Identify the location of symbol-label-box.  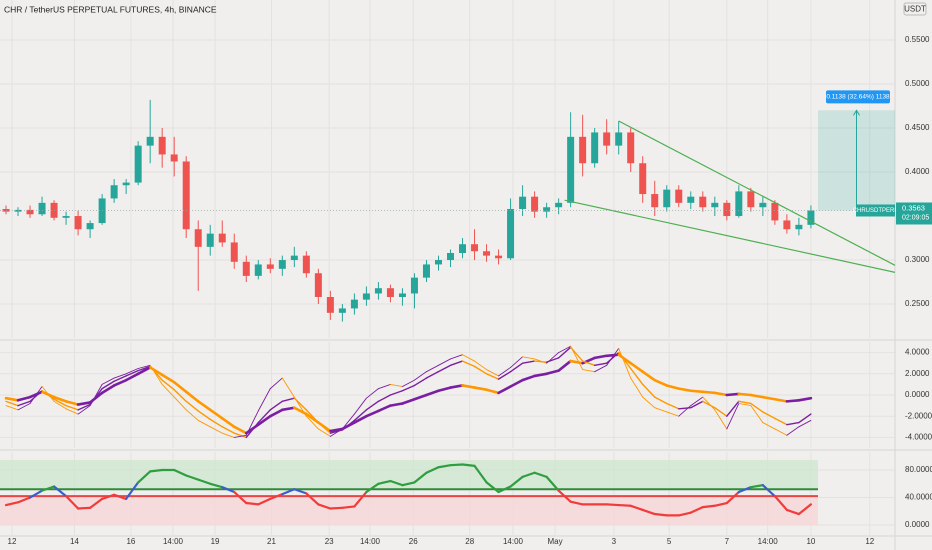
(875, 210).